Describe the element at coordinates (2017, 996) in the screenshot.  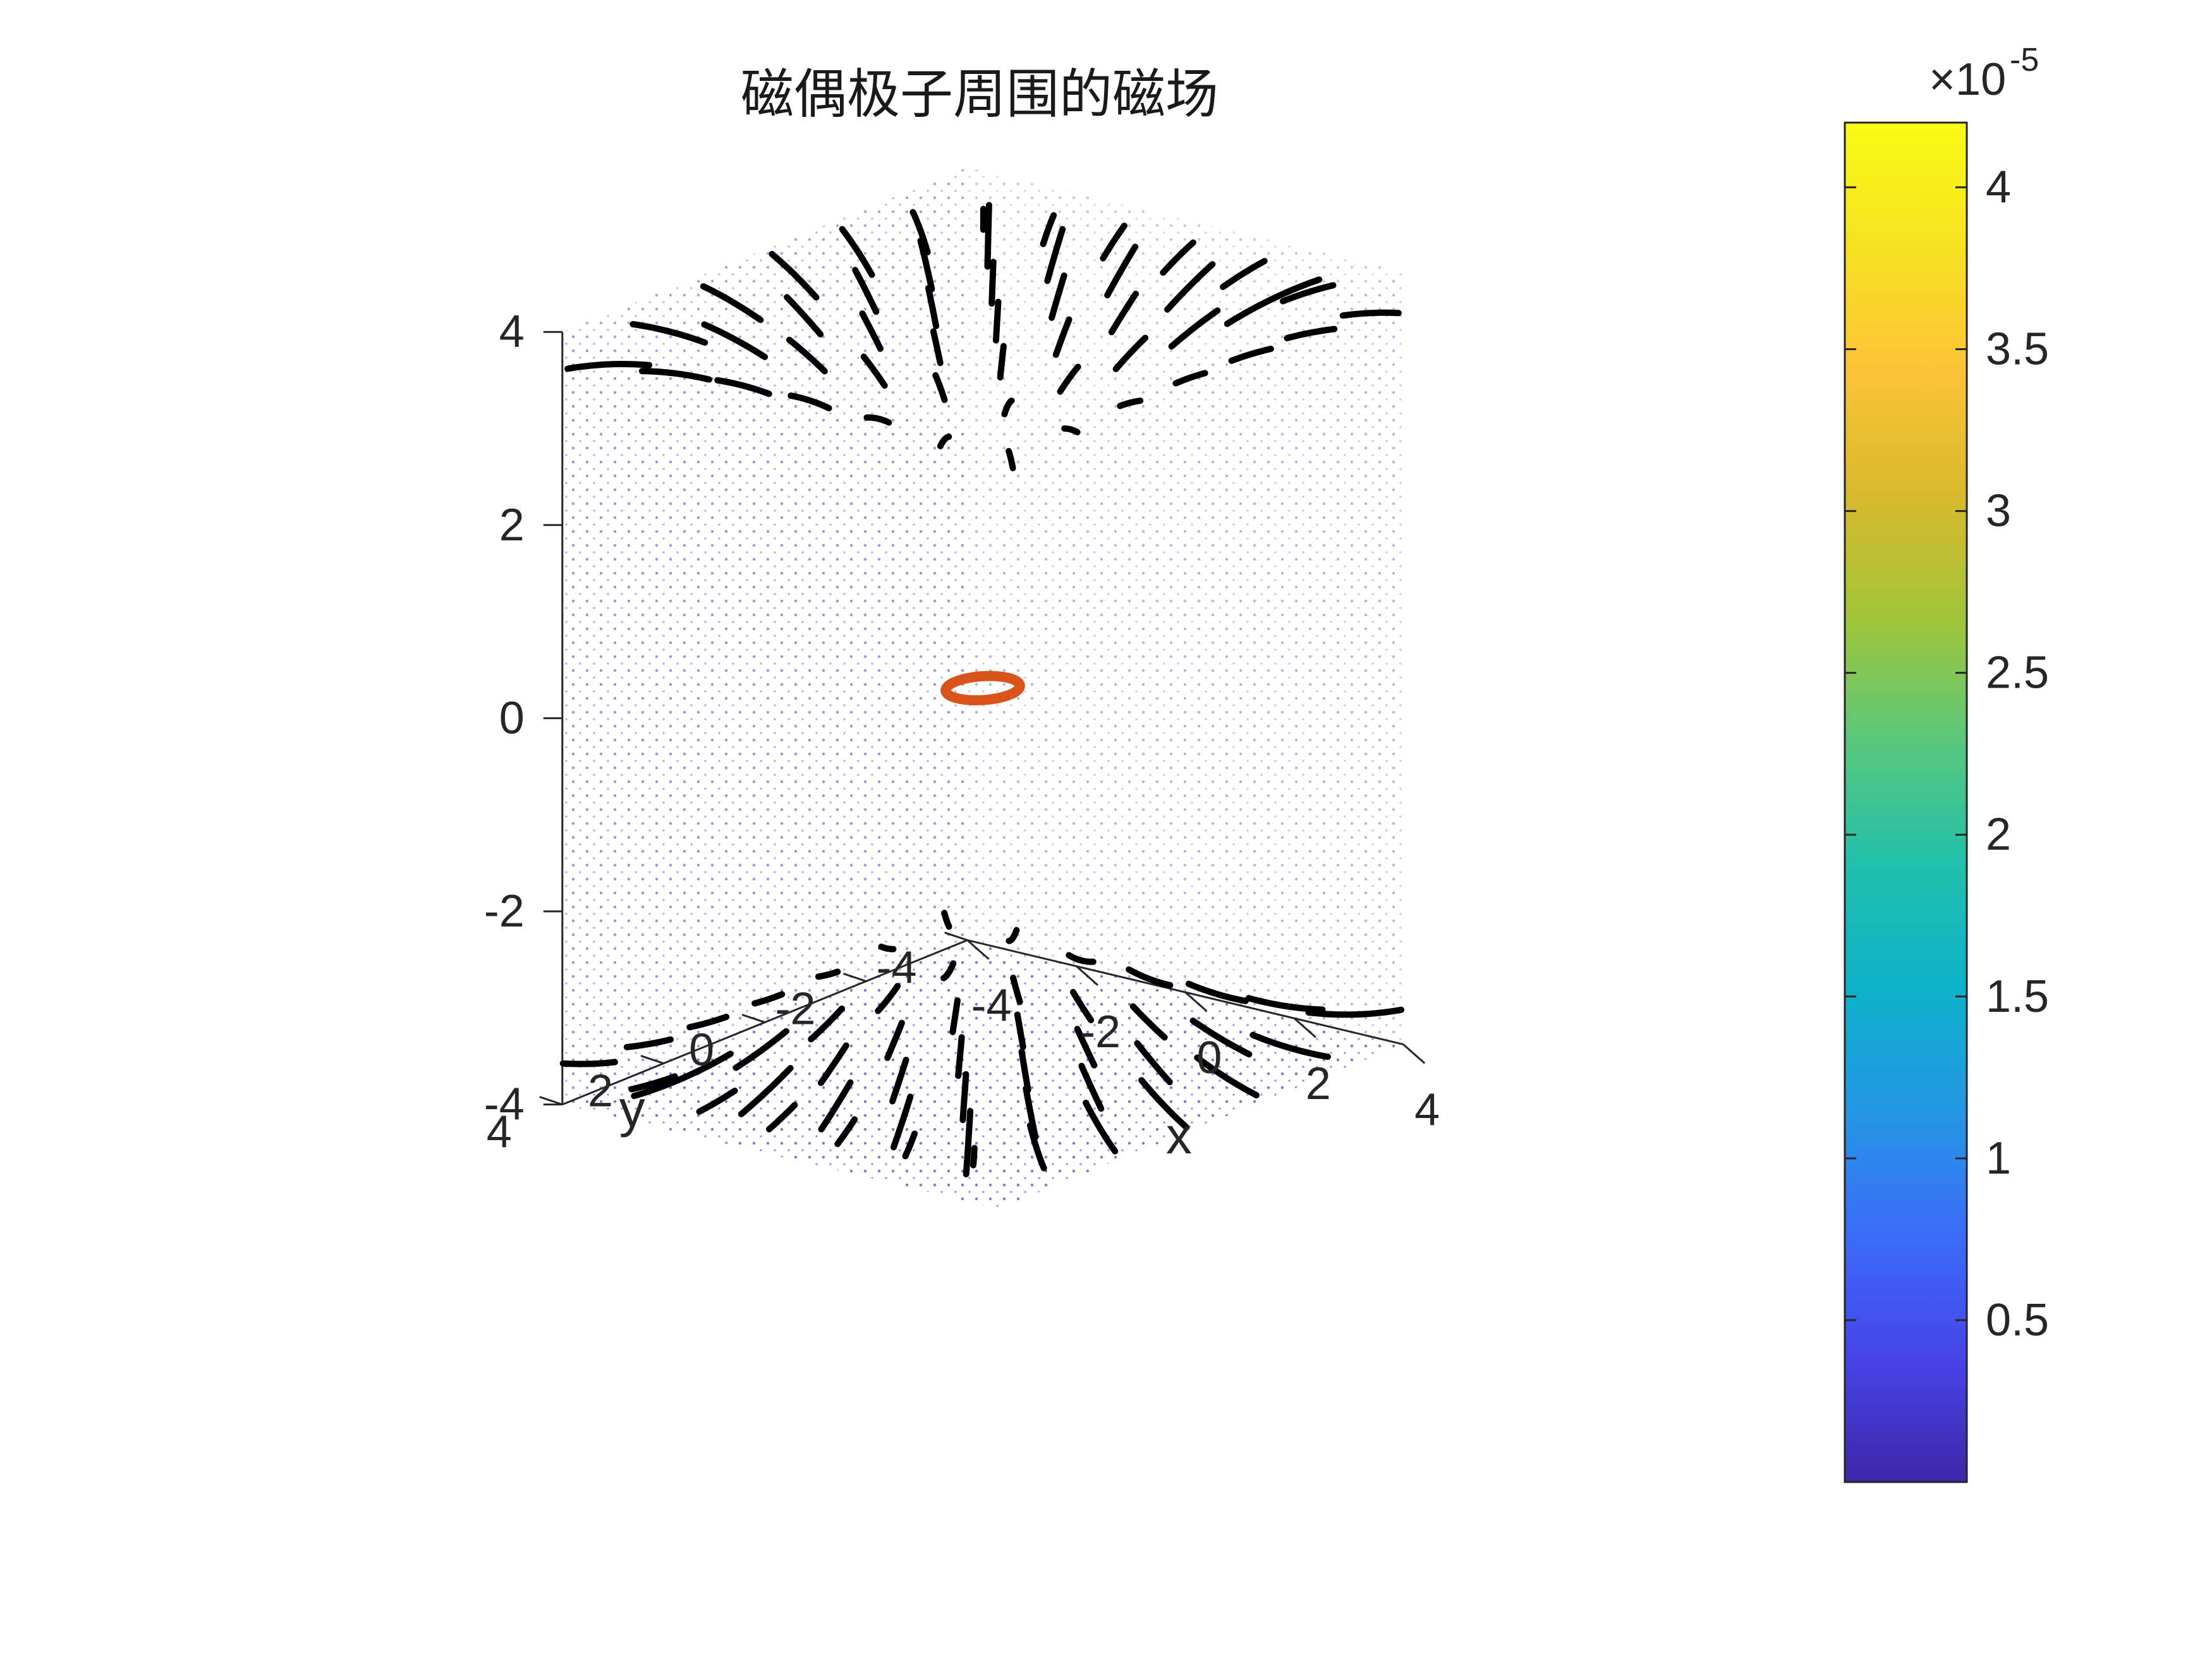
I see `colorbar-tick-label: 1.5` at that location.